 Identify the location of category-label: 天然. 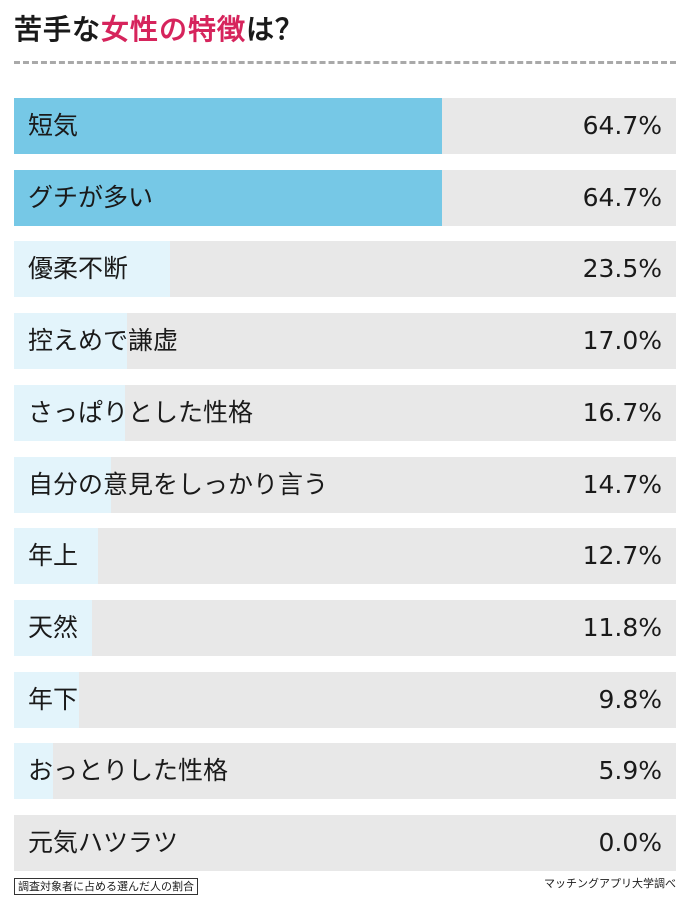
(53, 627).